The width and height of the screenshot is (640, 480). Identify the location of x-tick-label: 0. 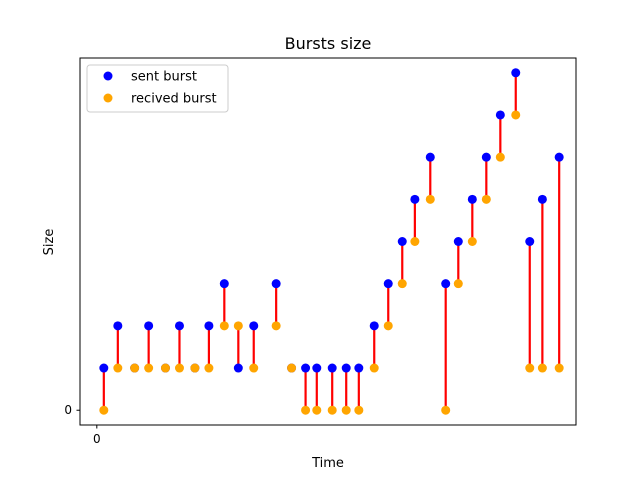
(97, 439).